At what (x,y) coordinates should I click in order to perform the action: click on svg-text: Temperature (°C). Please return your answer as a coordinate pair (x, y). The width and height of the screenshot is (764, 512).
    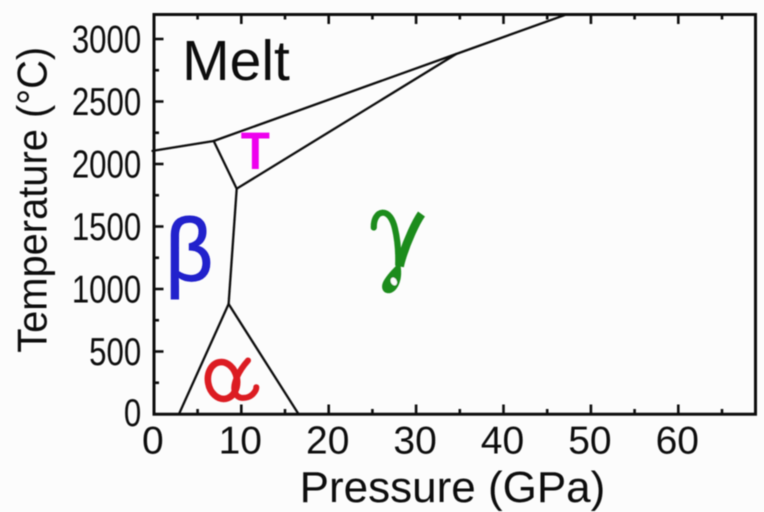
    Looking at the image, I should click on (32, 200).